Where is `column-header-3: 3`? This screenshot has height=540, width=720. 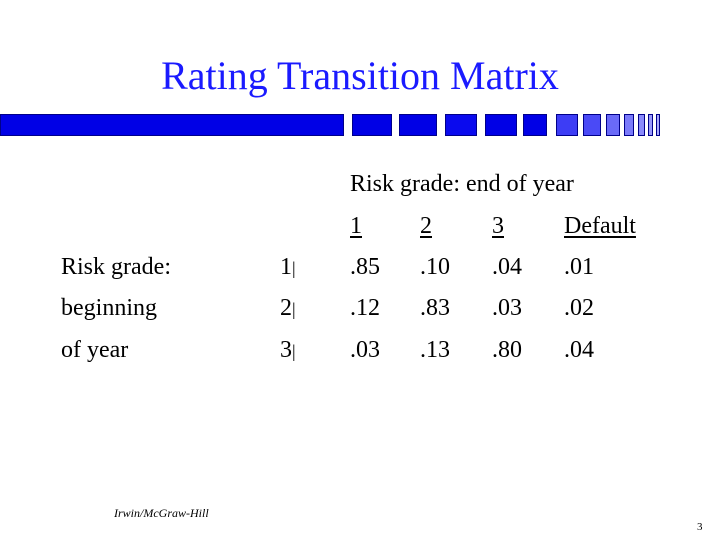 column-header-3: 3 is located at coordinates (498, 226).